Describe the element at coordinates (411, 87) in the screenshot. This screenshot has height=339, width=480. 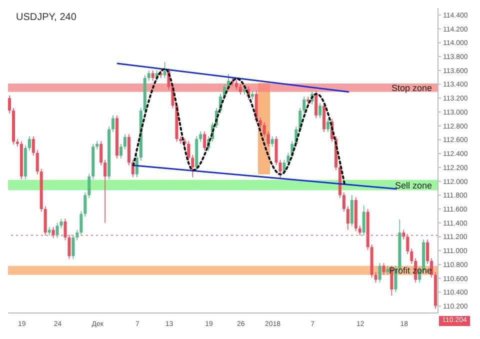
I see `band-label: Stop zone` at that location.